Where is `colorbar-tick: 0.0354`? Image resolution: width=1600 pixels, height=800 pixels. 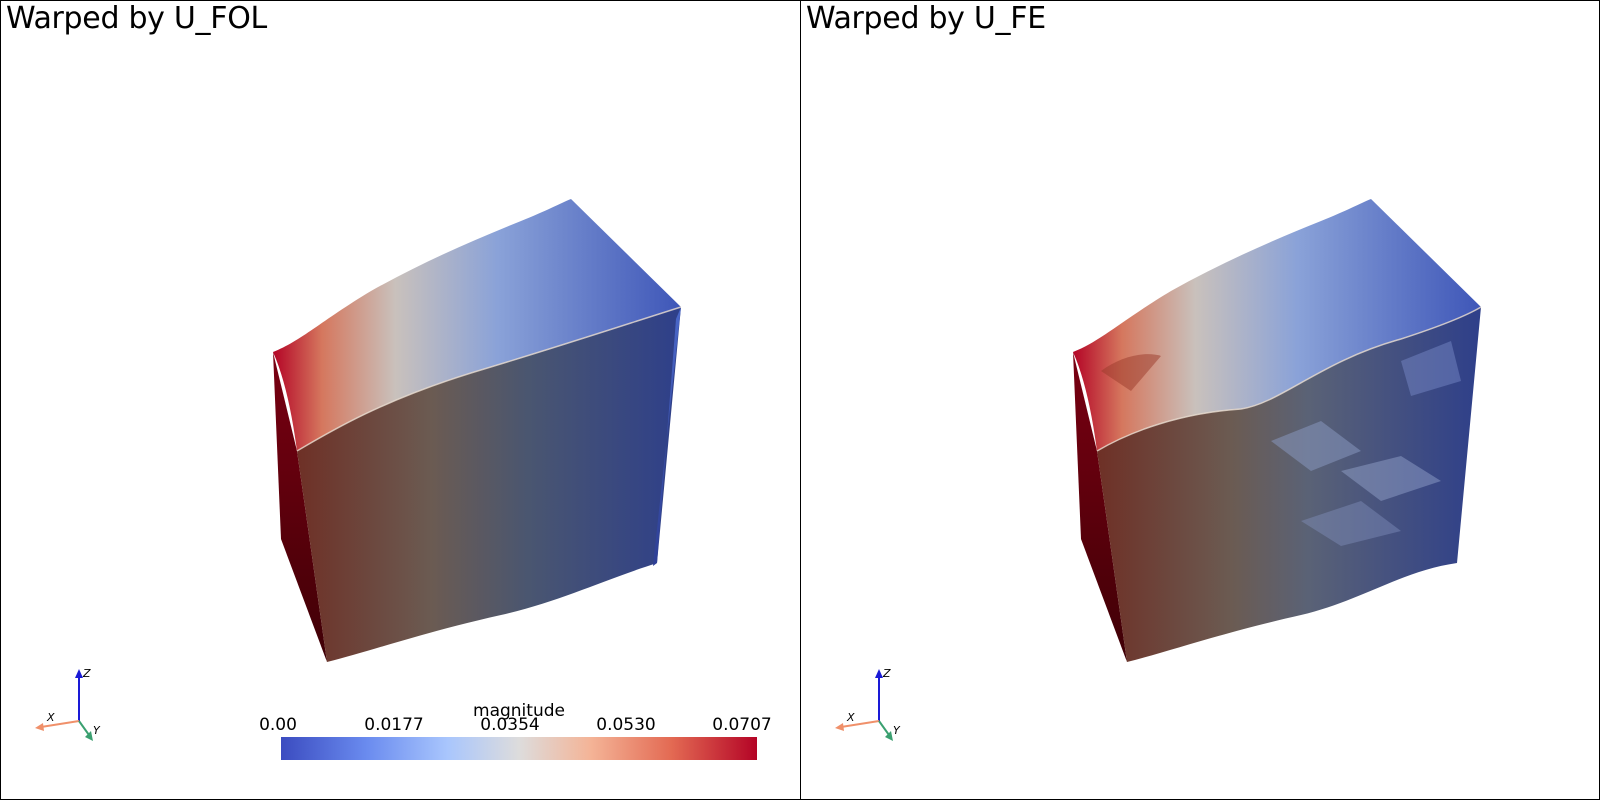 colorbar-tick: 0.0354 is located at coordinates (510, 725).